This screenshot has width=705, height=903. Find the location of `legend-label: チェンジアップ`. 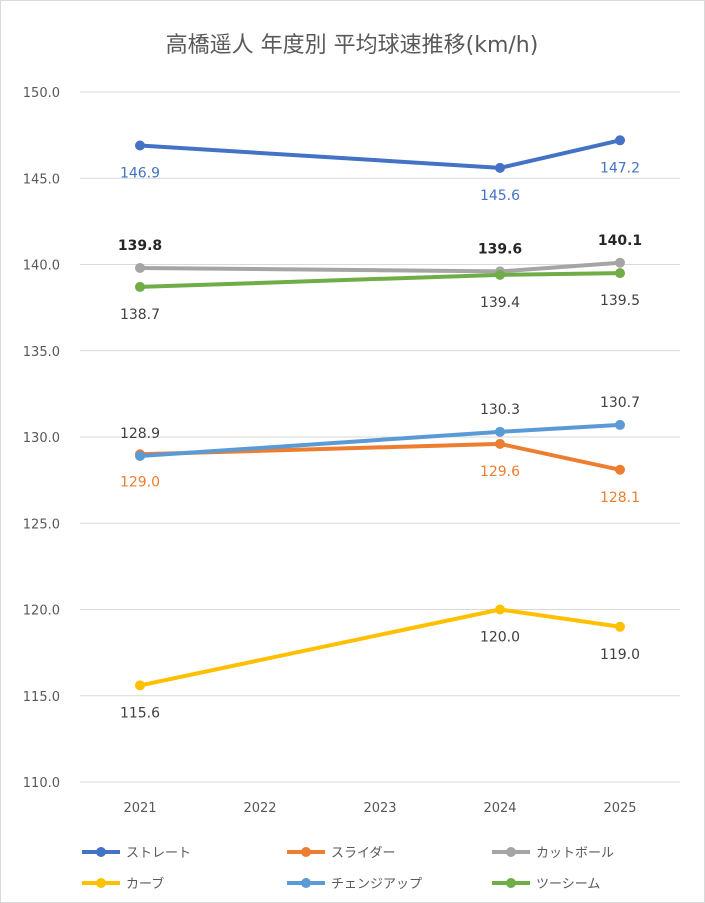

legend-label: チェンジアップ is located at coordinates (376, 884).